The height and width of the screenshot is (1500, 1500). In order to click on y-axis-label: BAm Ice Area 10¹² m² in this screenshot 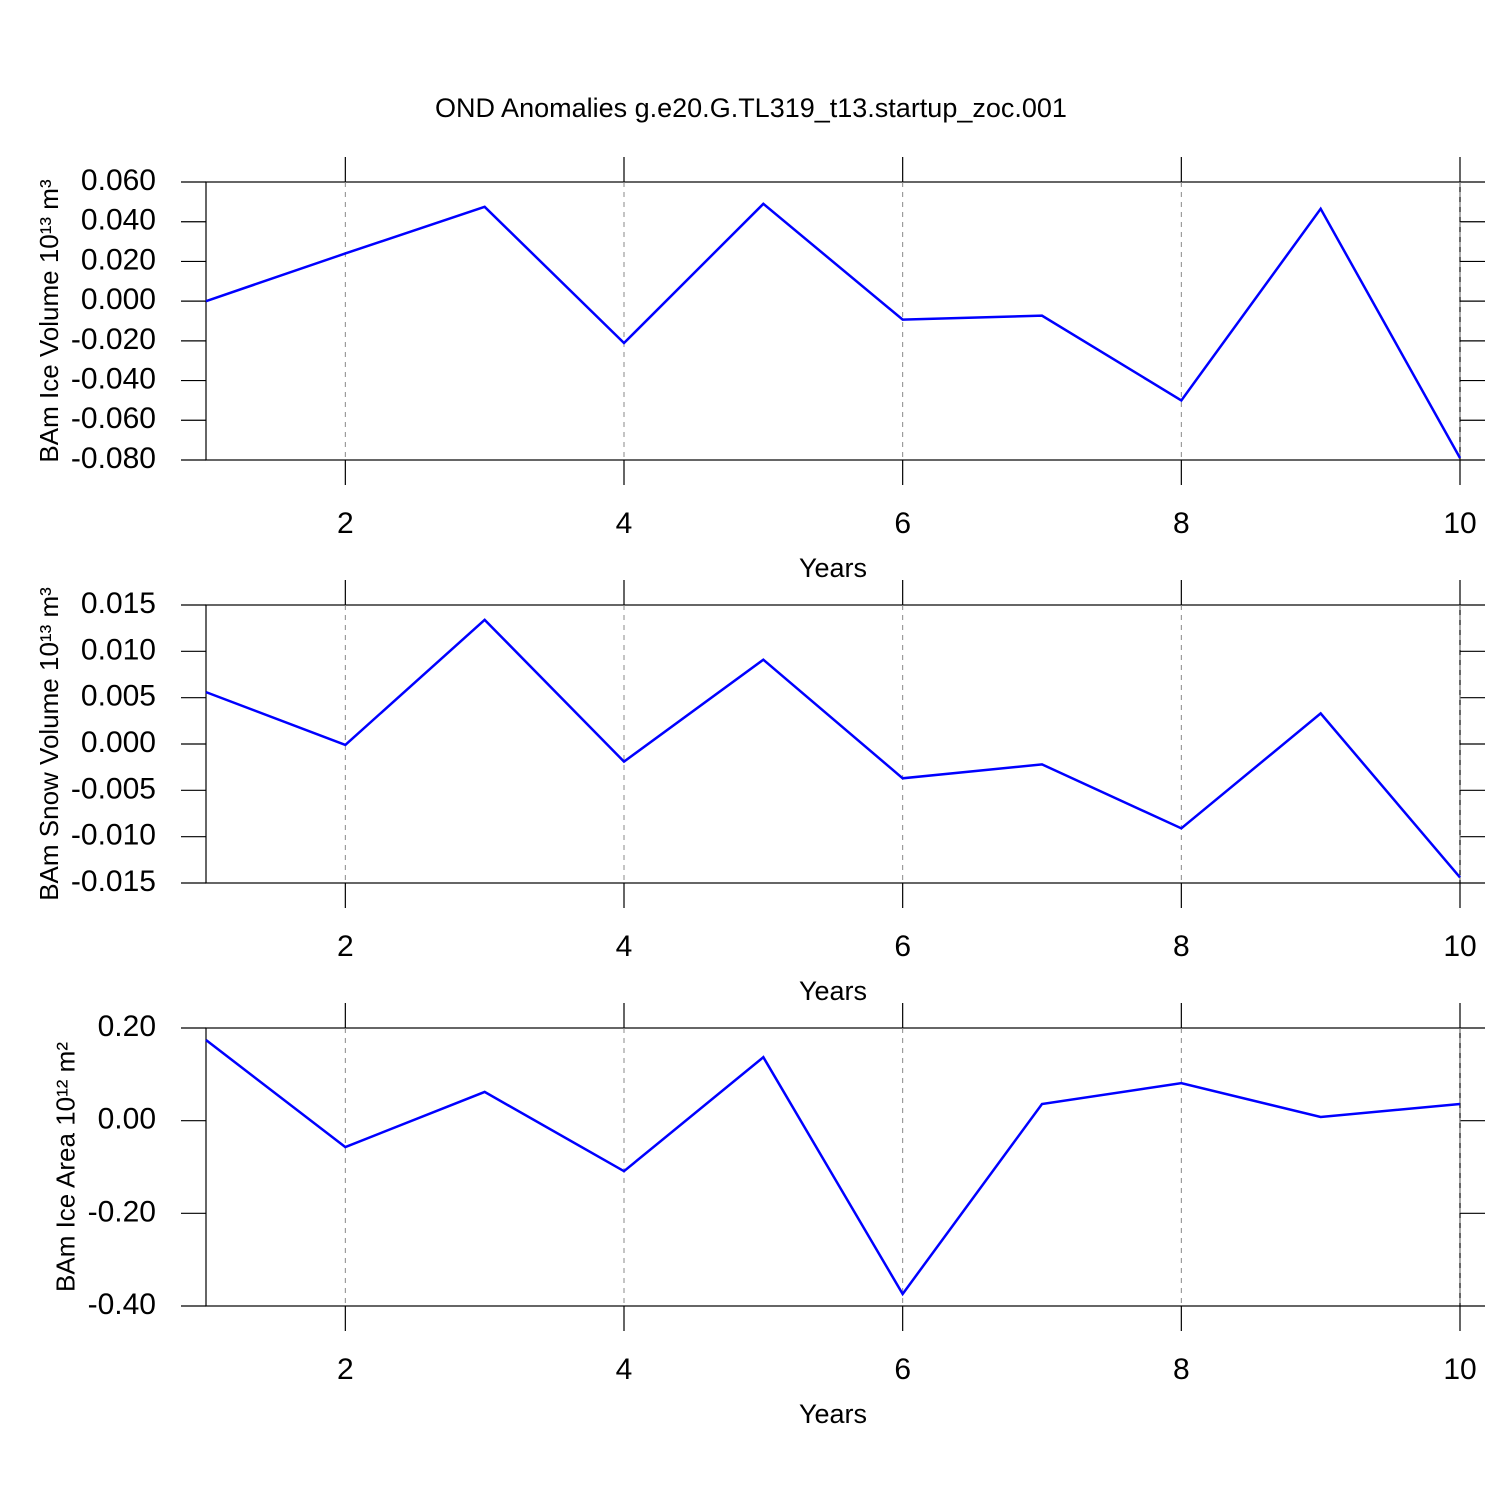, I will do `click(65, 1167)`.